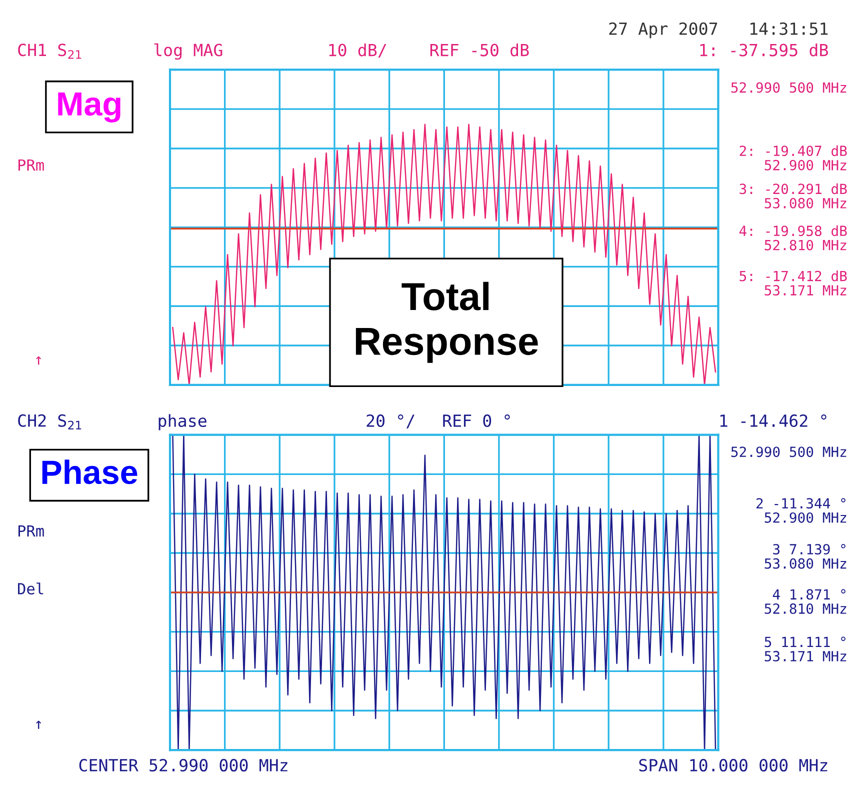 Image resolution: width=850 pixels, height=792 pixels. Describe the element at coordinates (801, 503) in the screenshot. I see `text: 2 -11.344 °` at that location.